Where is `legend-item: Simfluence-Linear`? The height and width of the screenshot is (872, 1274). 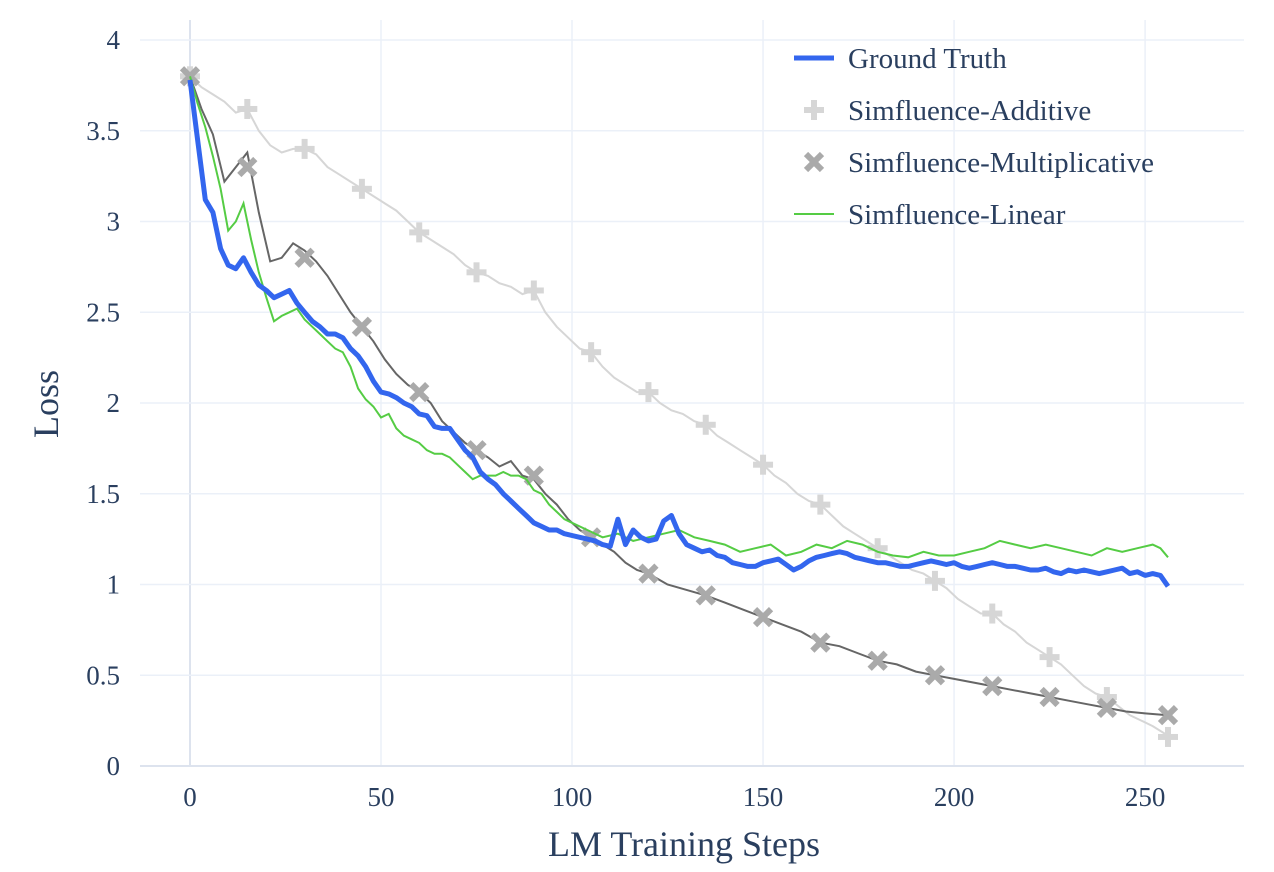 legend-item: Simfluence-Linear is located at coordinates (930, 215).